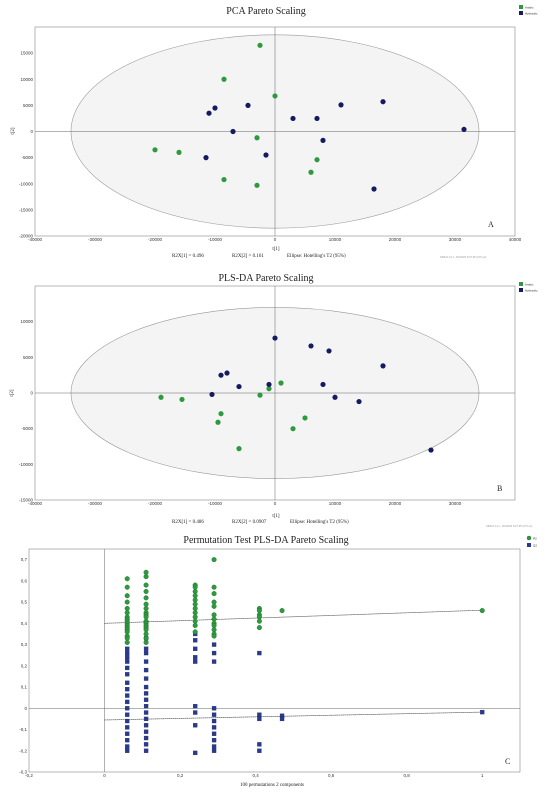  What do you see at coordinates (155, 503) in the screenshot?
I see `x-tick-label: -20000` at bounding box center [155, 503].